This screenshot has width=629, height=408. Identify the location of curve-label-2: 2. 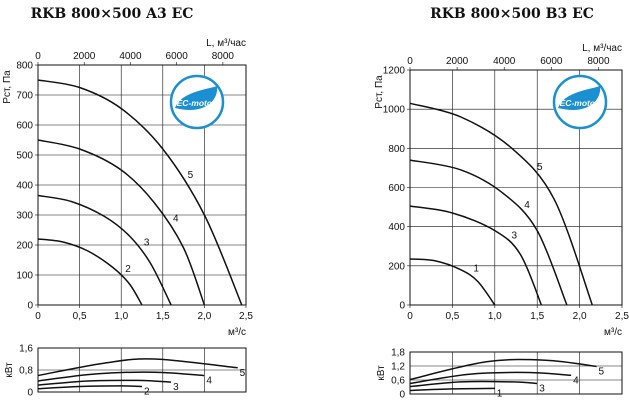
(128, 269).